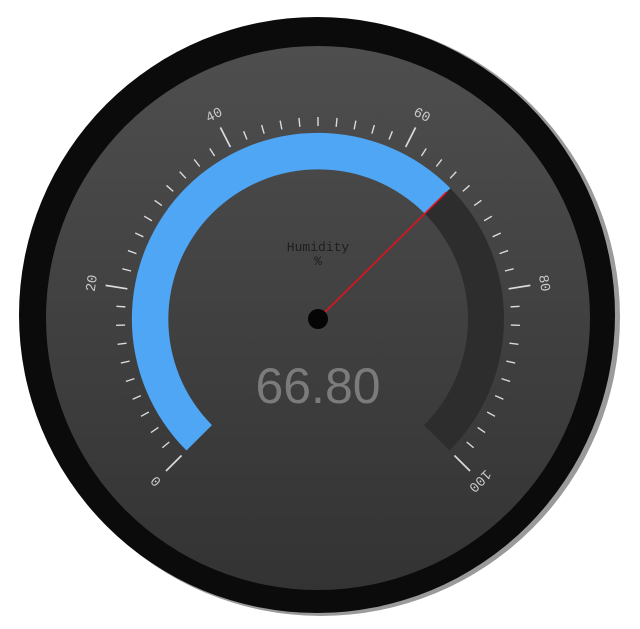 The image size is (640, 629). Describe the element at coordinates (93, 283) in the screenshot. I see `tick-label: 20` at that location.